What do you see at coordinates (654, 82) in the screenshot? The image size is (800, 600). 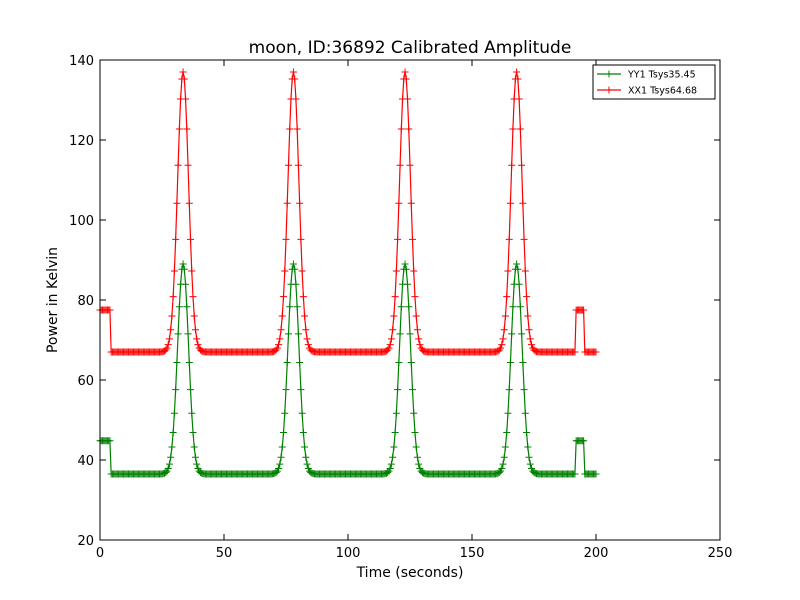 I see `legend-box` at bounding box center [654, 82].